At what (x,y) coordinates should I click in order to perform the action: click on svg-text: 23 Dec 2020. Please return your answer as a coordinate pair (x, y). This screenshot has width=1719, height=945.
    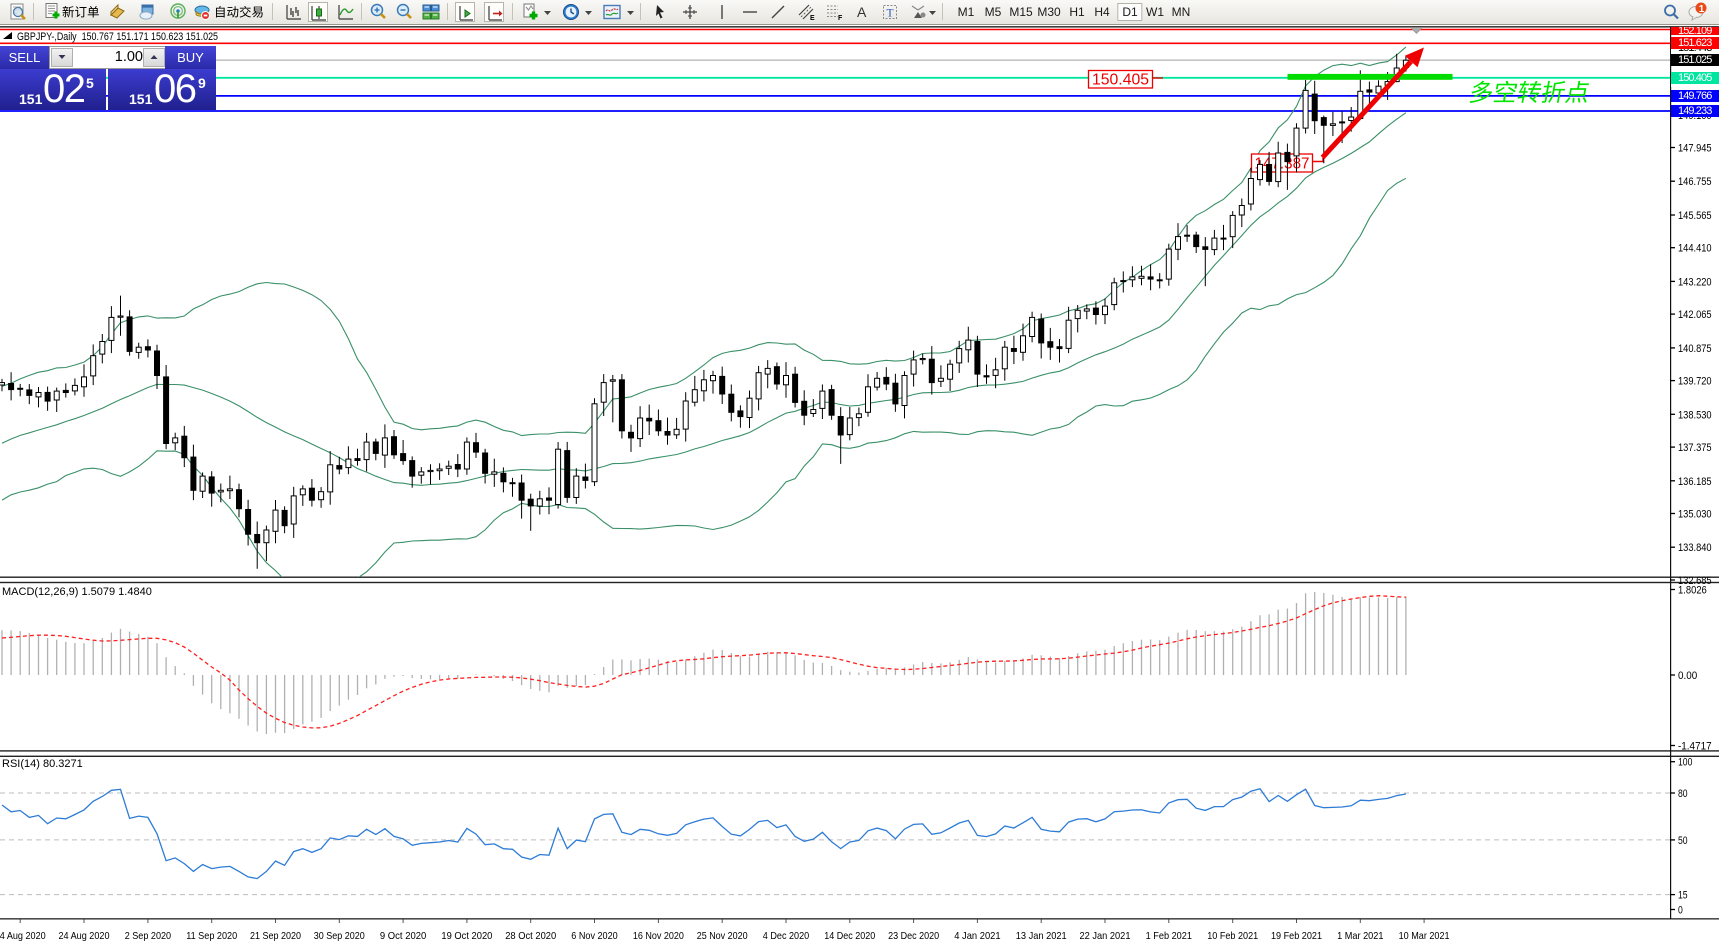
    Looking at the image, I should click on (913, 936).